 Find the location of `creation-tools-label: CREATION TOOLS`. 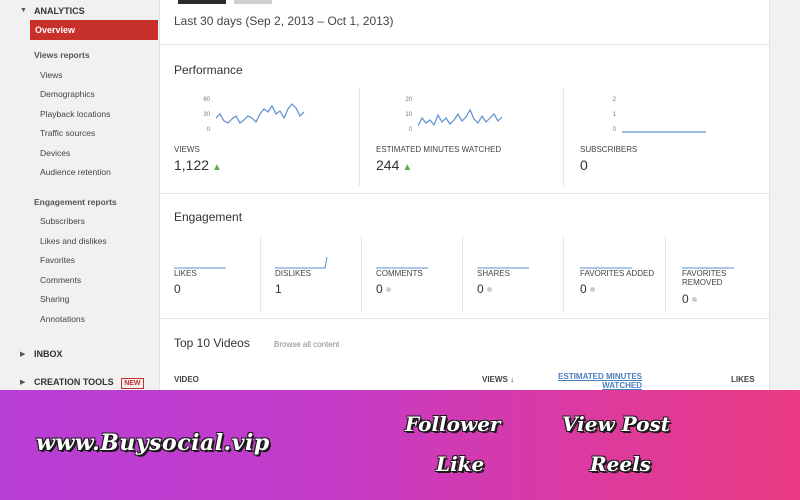

creation-tools-label: CREATION TOOLS is located at coordinates (74, 382).